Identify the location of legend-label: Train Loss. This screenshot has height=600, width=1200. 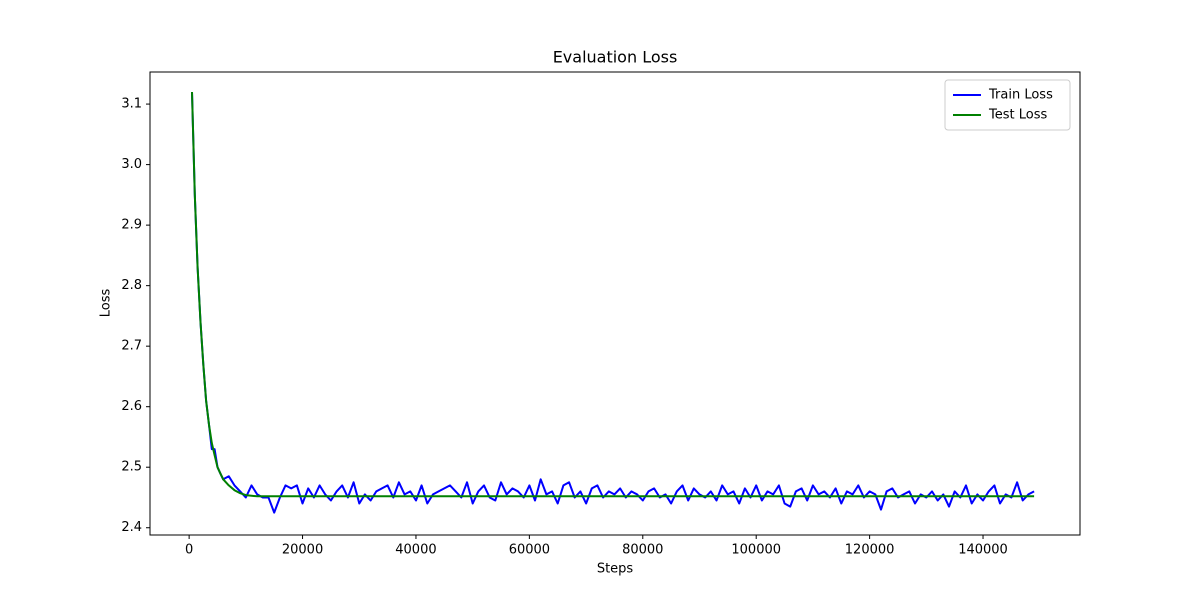
(1020, 95).